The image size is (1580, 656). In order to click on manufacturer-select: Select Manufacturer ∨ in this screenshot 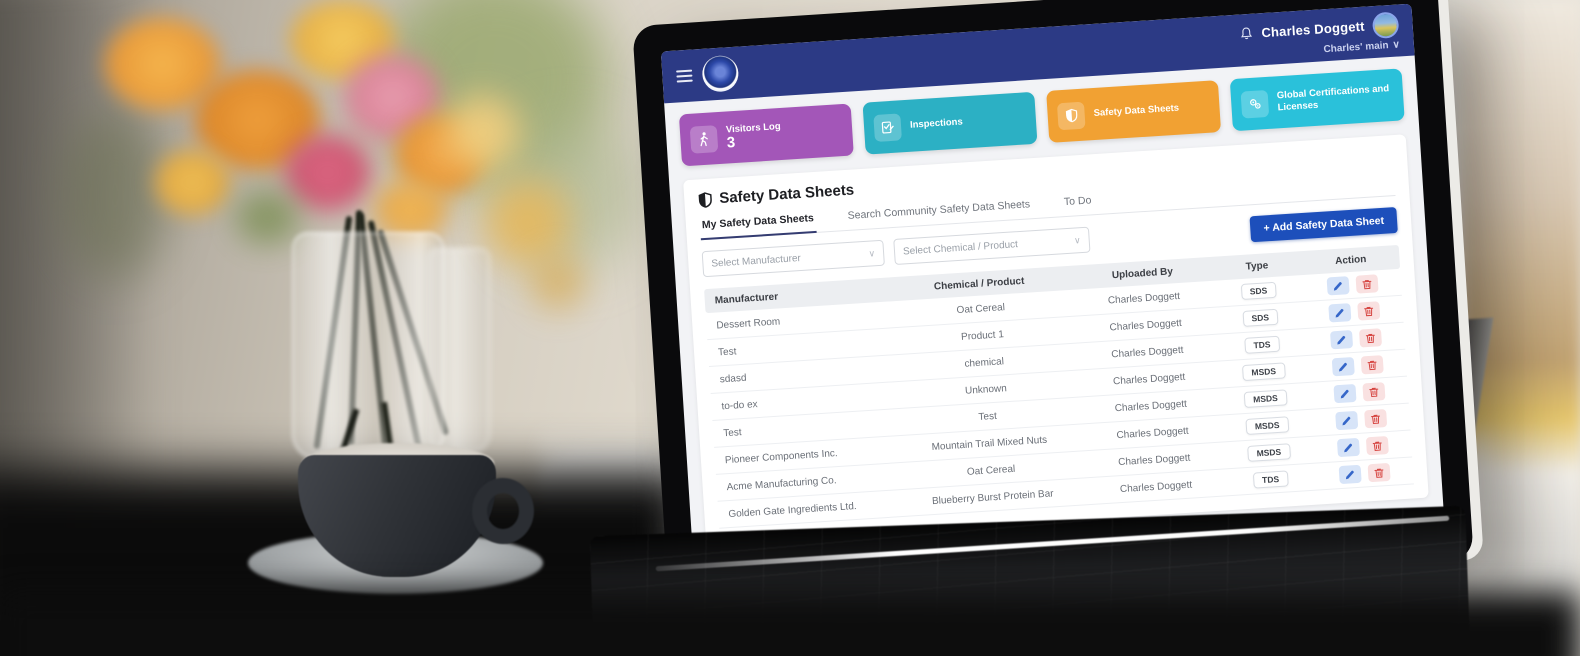, I will do `click(793, 258)`.